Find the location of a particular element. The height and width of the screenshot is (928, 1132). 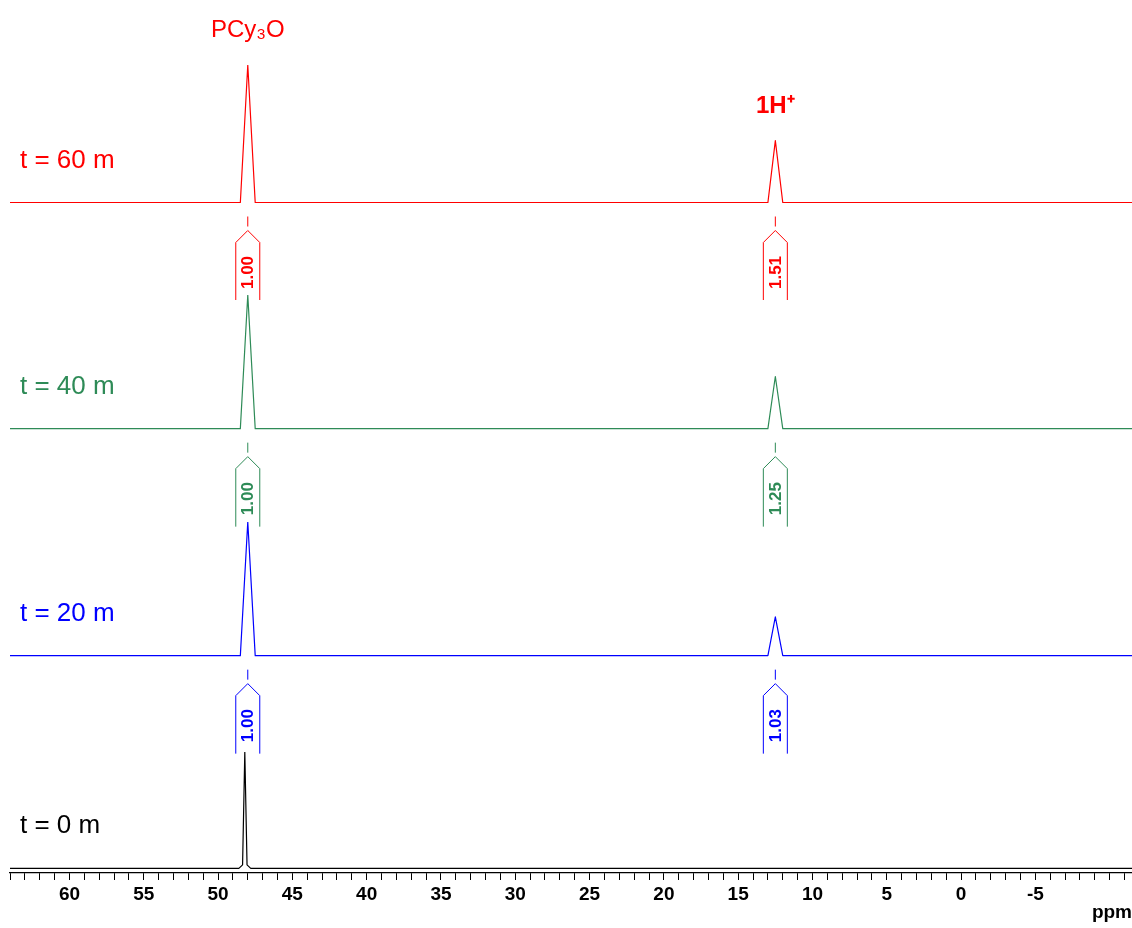

text: 1.51 is located at coordinates (776, 272).